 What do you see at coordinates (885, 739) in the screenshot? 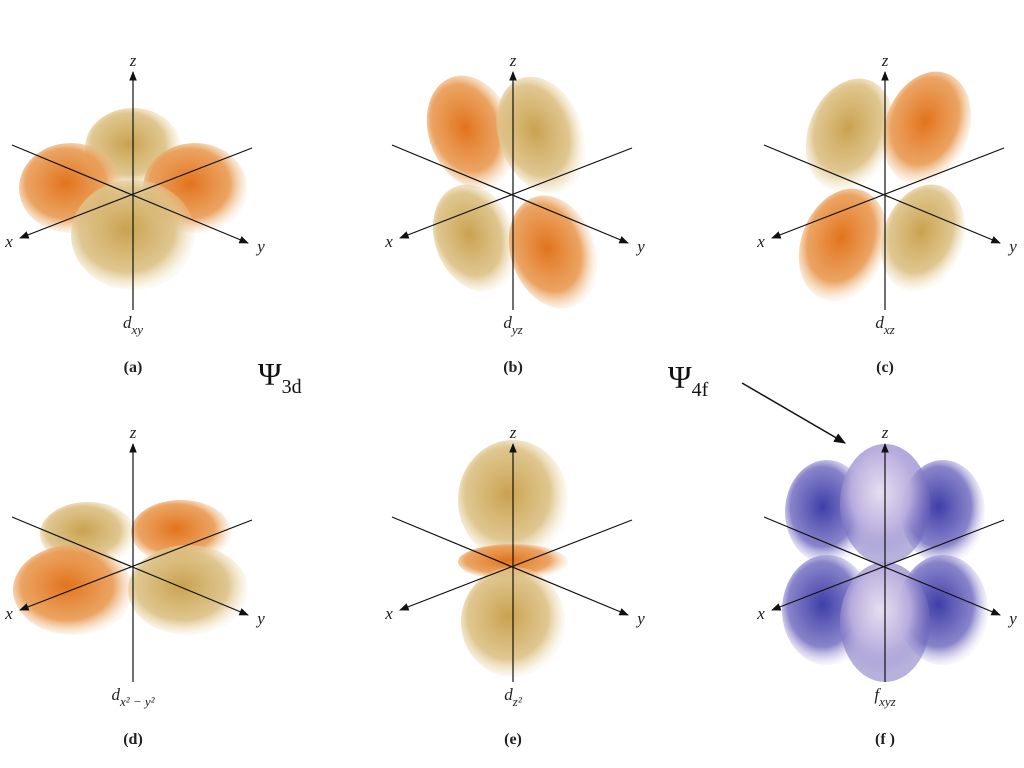
I see `panel-letter: (f )` at bounding box center [885, 739].